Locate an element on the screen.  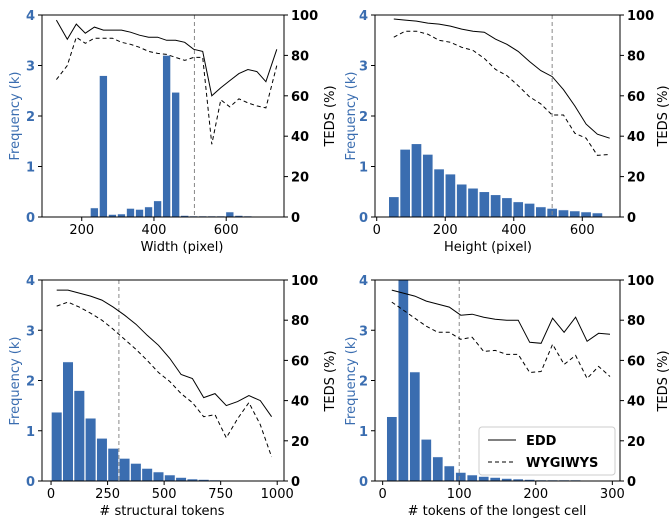
legend: EDD WYGIWYS is located at coordinates (547, 451).